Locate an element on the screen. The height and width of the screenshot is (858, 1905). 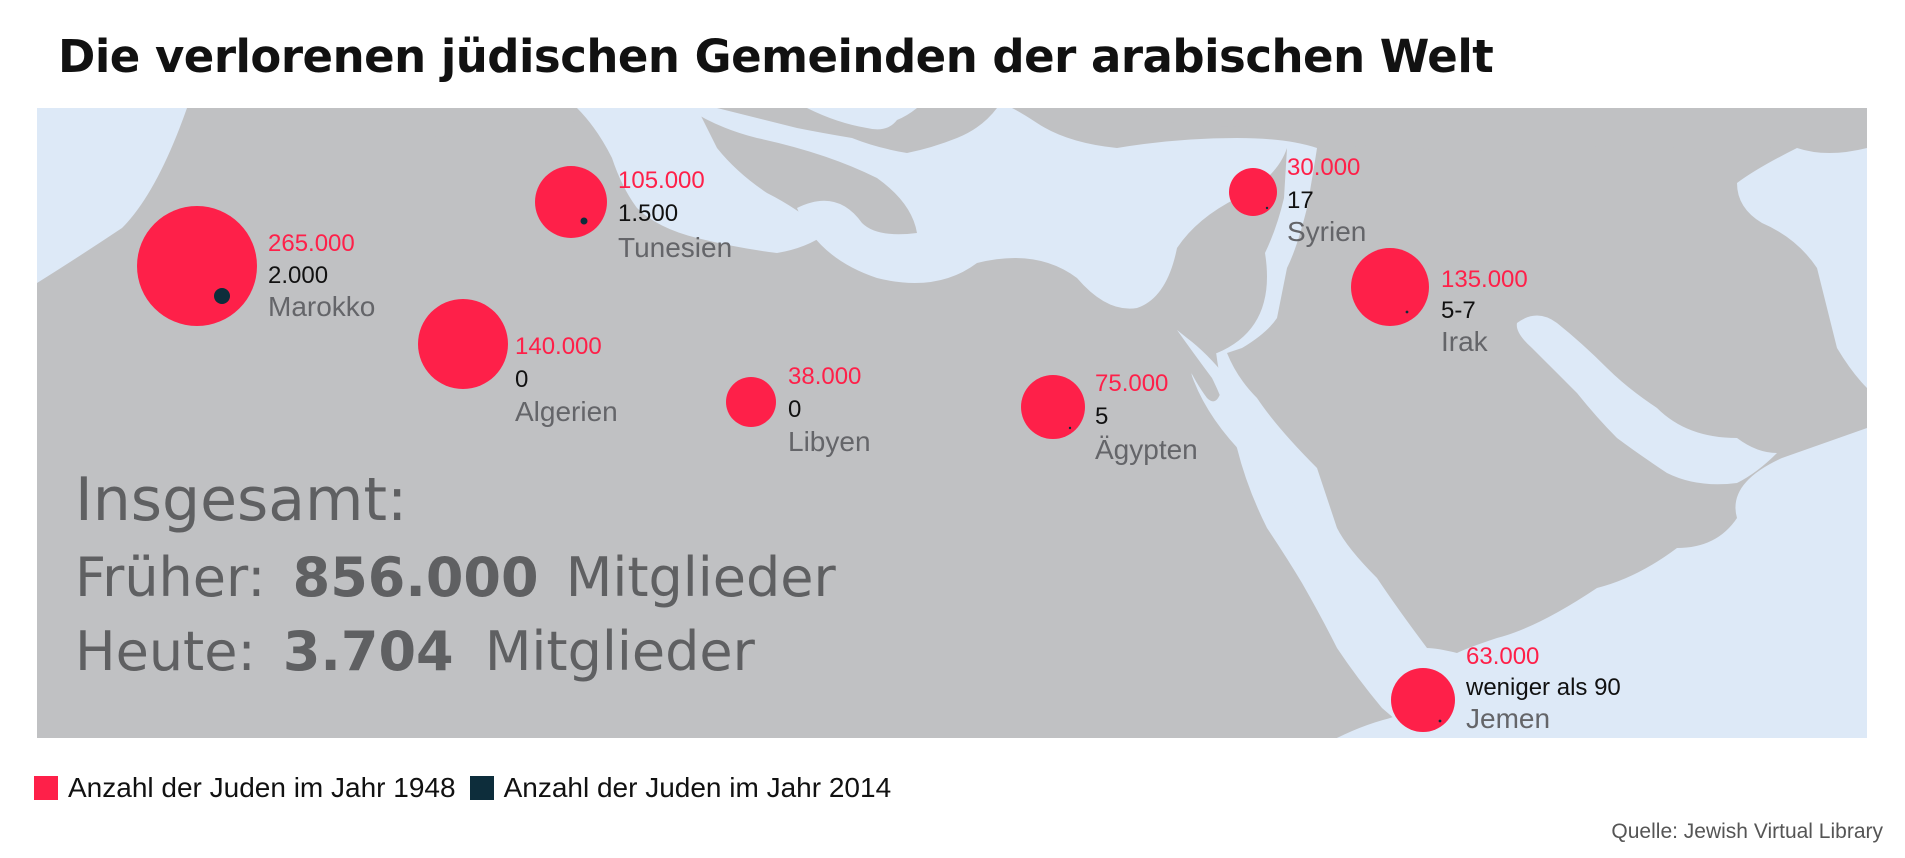
label-1948-algerien: 140.000 is located at coordinates (558, 346).